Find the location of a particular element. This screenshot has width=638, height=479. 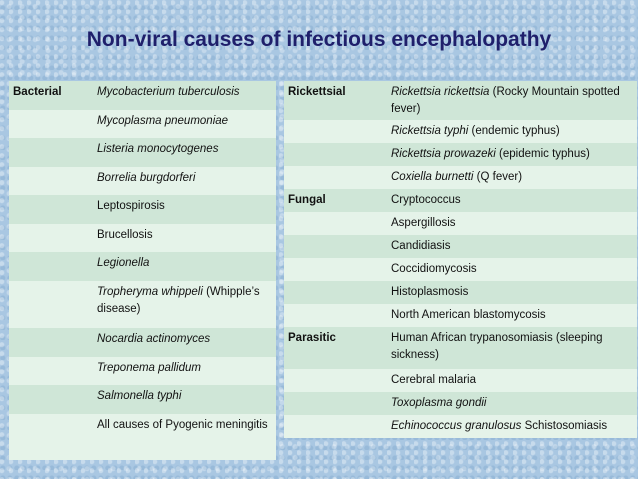

table-row: Coccidiomycosis is located at coordinates (460, 270).